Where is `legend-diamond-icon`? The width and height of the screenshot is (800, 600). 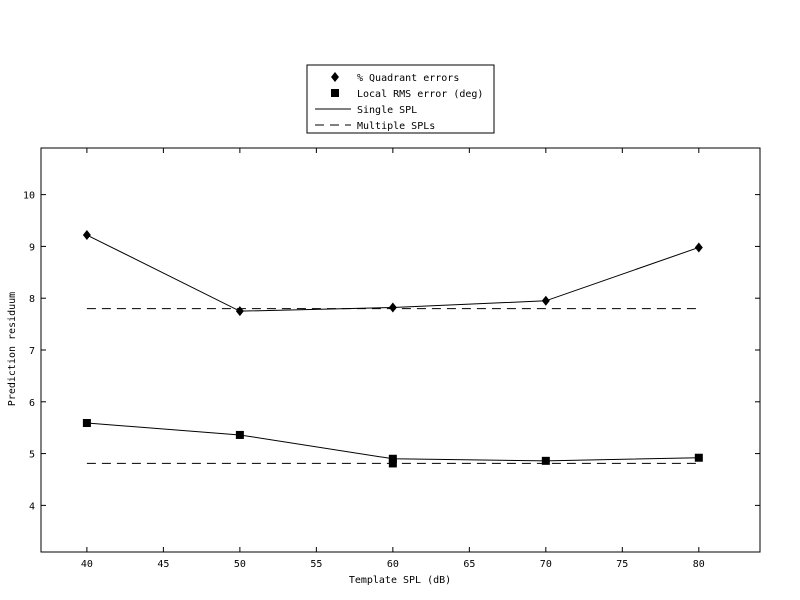 legend-diamond-icon is located at coordinates (335, 77).